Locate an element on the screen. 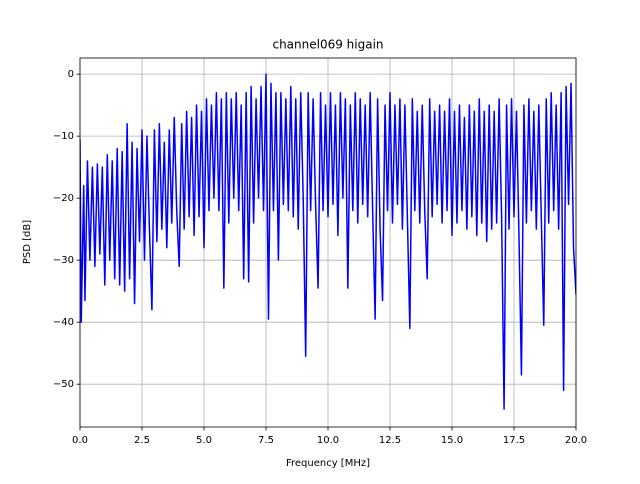  y-tick-label: −10 is located at coordinates (63, 136).